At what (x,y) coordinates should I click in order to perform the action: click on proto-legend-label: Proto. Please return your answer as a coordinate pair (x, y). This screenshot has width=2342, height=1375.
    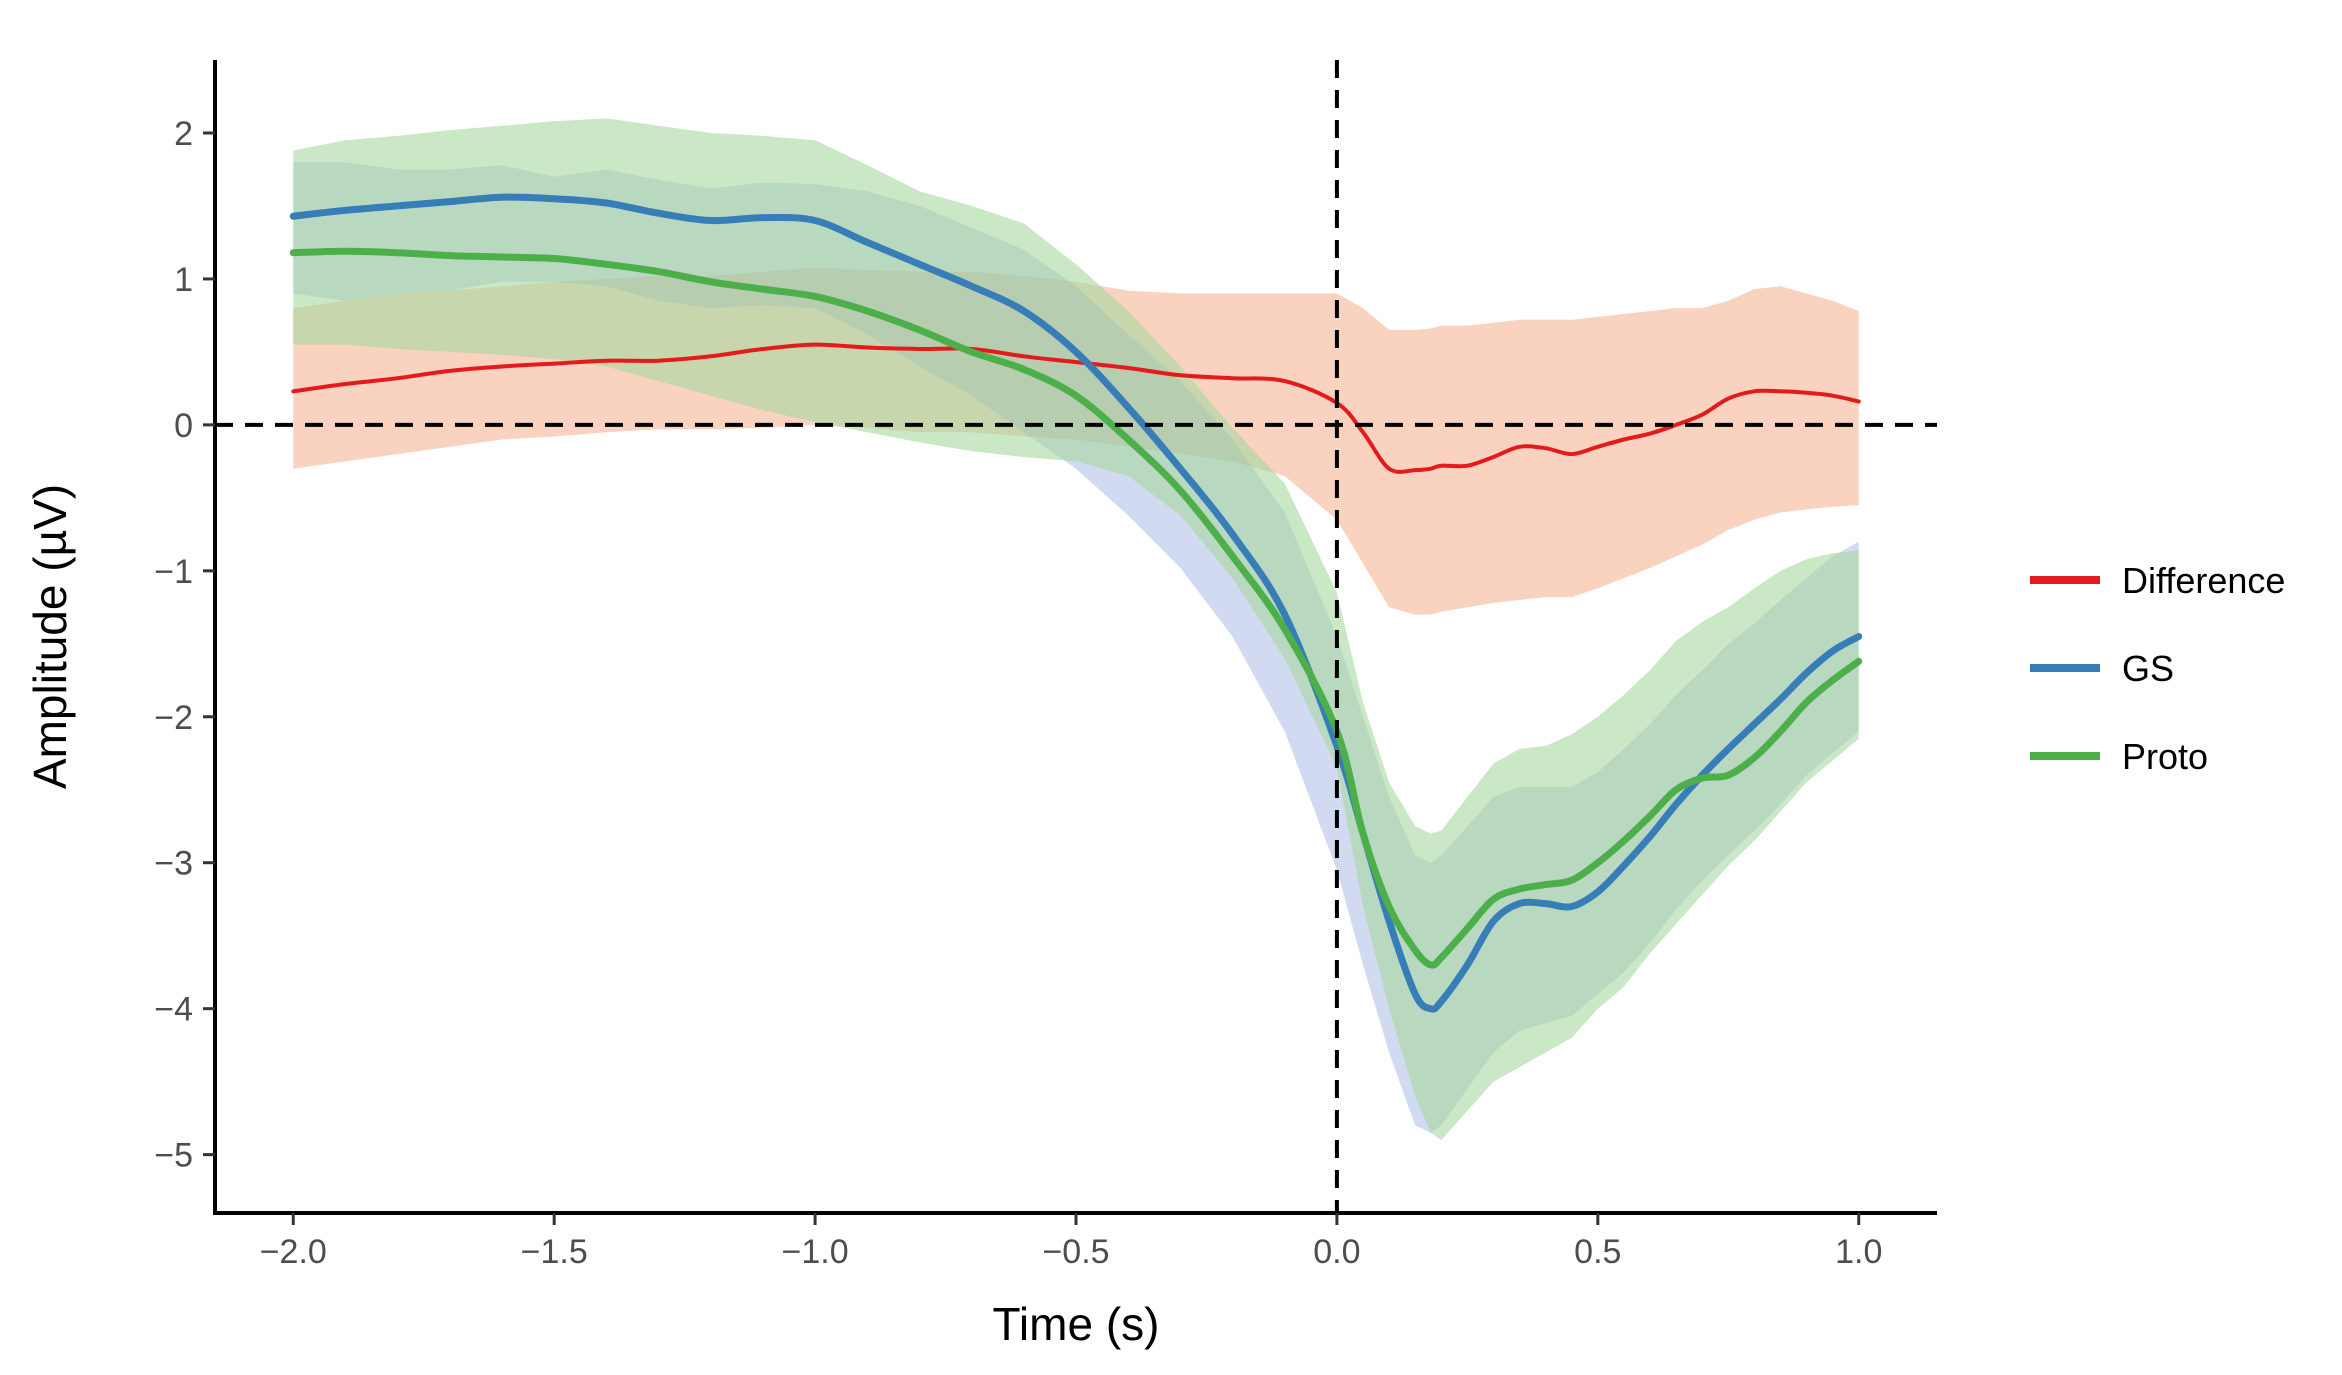
    Looking at the image, I should click on (2165, 756).